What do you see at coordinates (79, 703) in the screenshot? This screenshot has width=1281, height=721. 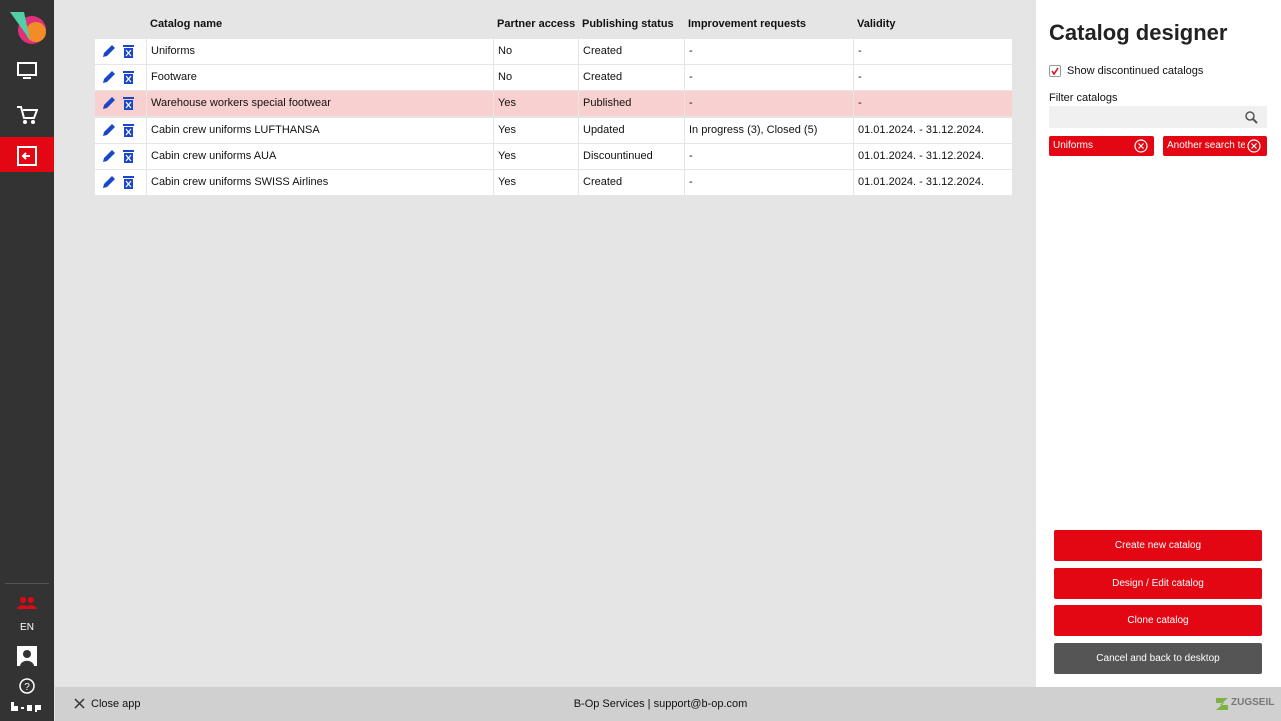 I see `close-icon` at bounding box center [79, 703].